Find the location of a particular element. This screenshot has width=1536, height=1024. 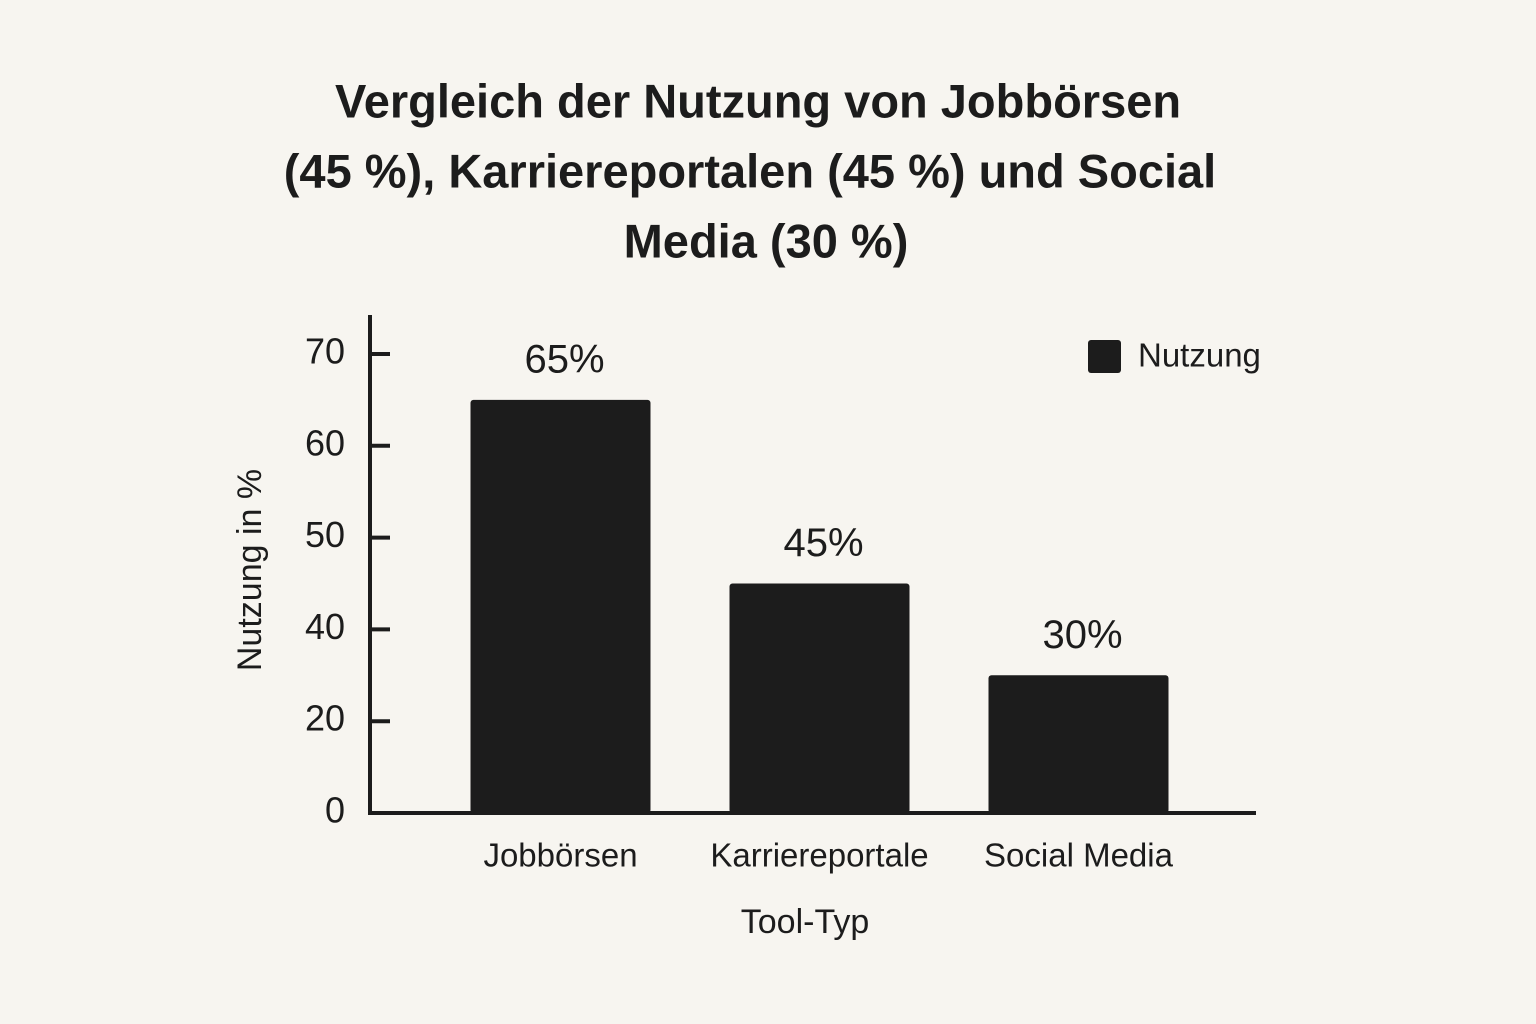

y-tick-label: 70 is located at coordinates (325, 351).